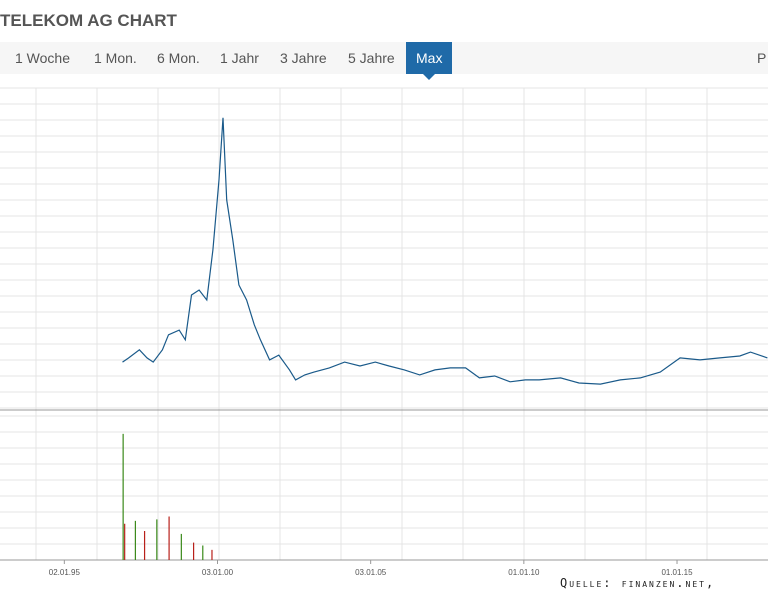 This screenshot has height=594, width=768. I want to click on tab: 5 Jahre, so click(371, 58).